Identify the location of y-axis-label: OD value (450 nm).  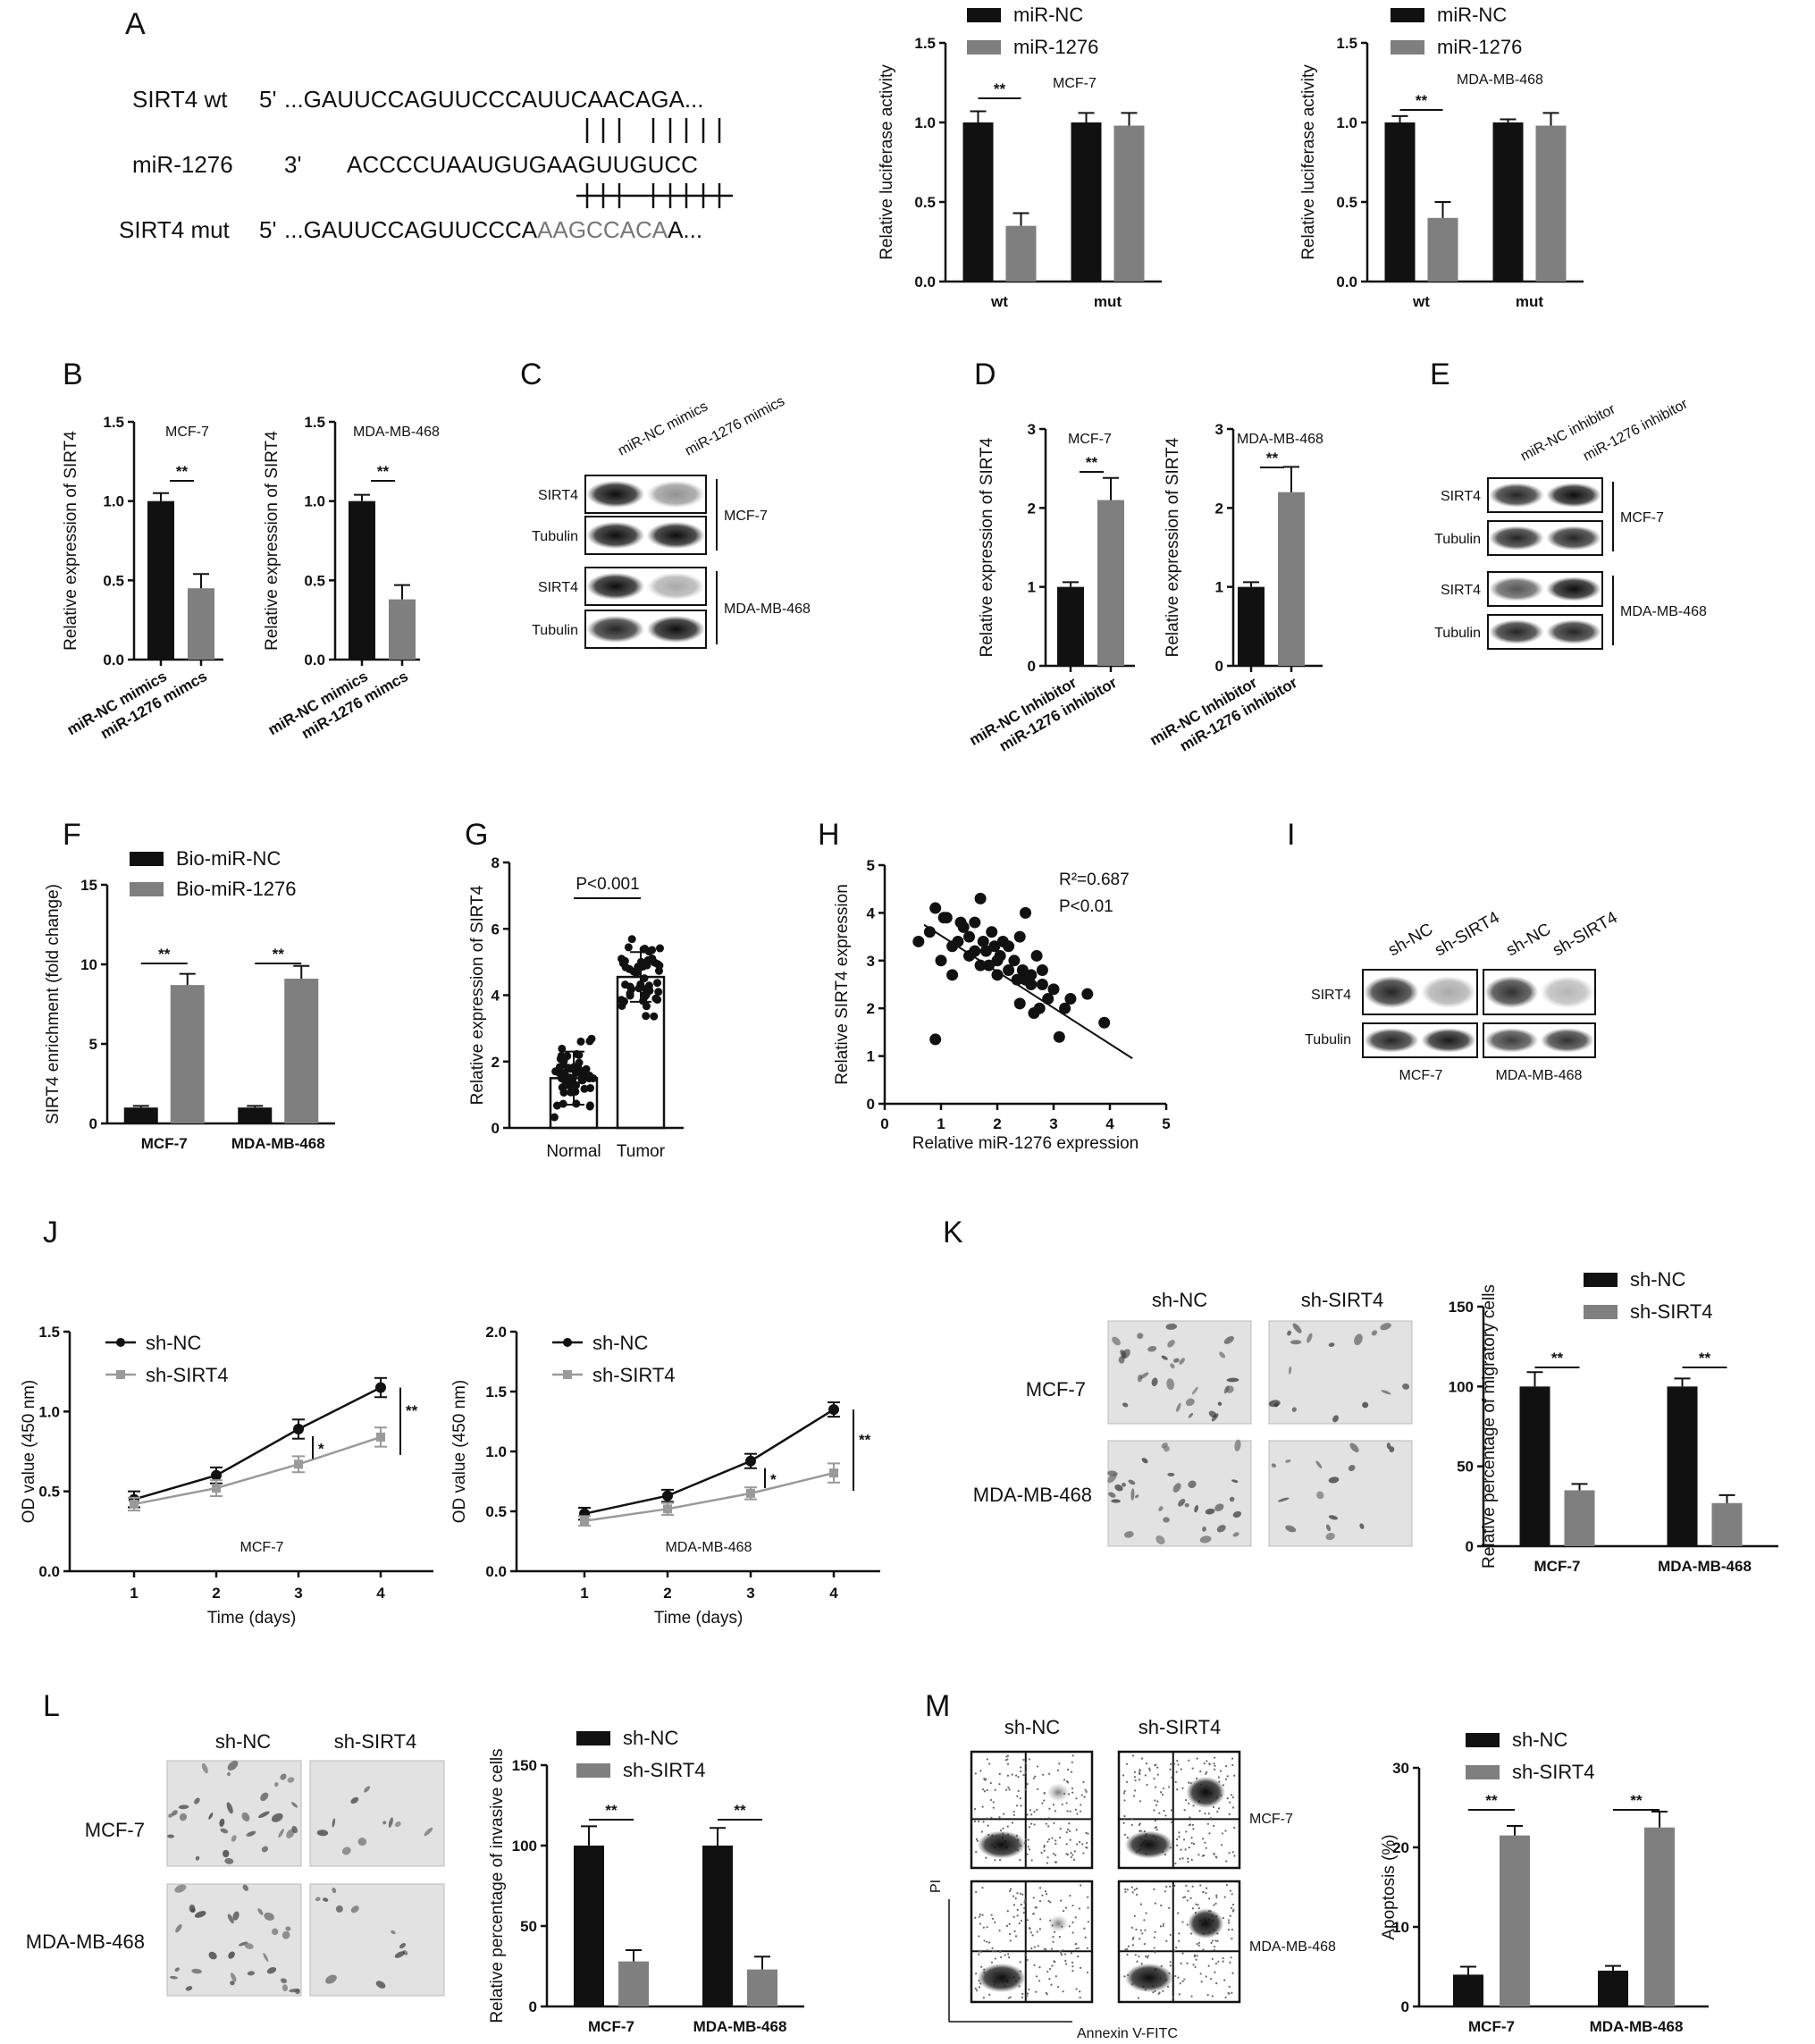
(459, 1452).